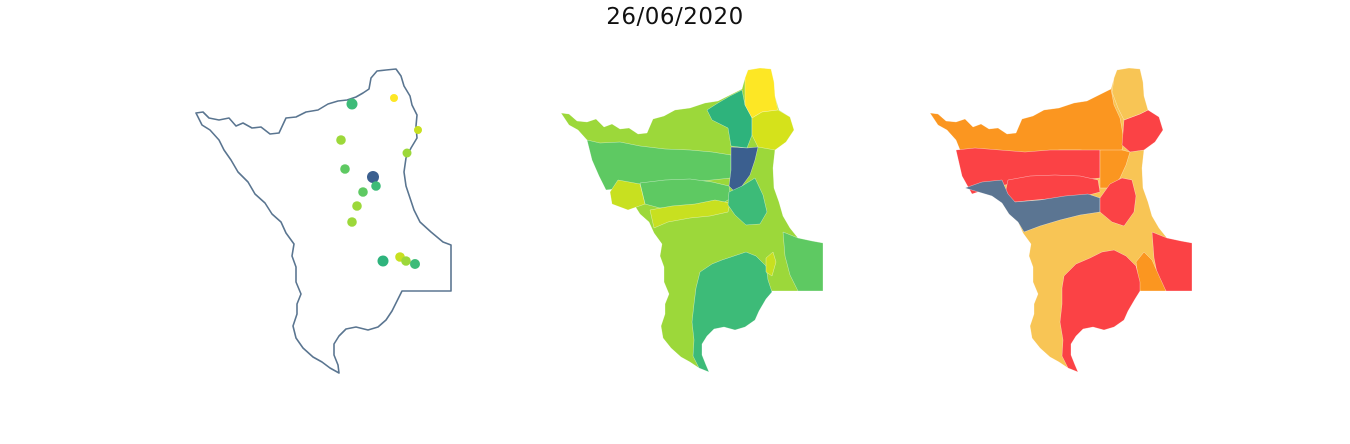 Image resolution: width=1350 pixels, height=444 pixels. I want to click on state-outline, so click(323, 221).